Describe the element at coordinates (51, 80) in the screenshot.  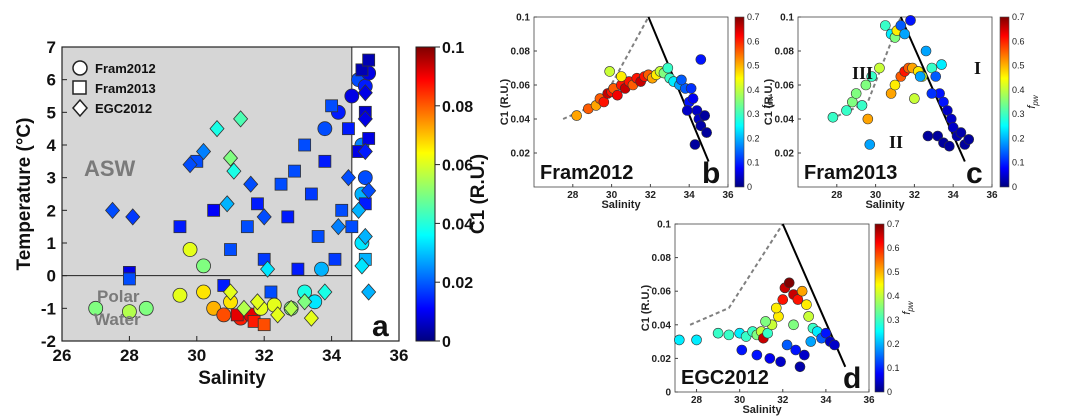
I see `panel-a-ytick-label: 6` at that location.